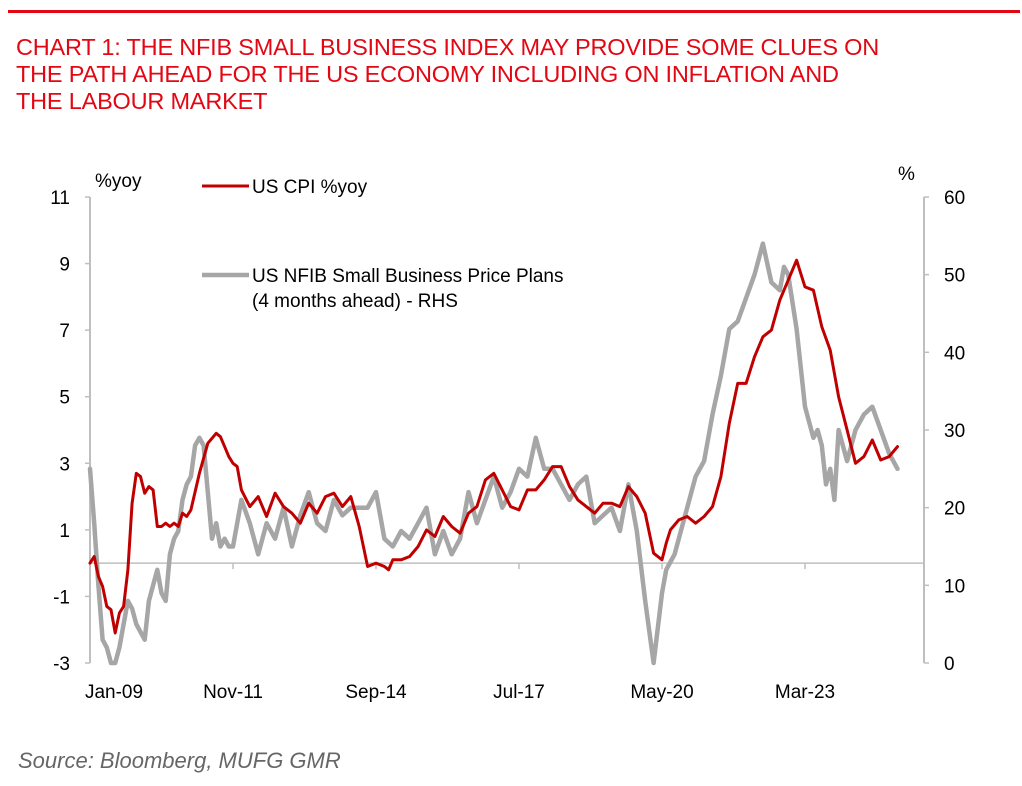 This screenshot has height=786, width=1022. Describe the element at coordinates (519, 692) in the screenshot. I see `x-axis-tick-label: Jul-17` at that location.